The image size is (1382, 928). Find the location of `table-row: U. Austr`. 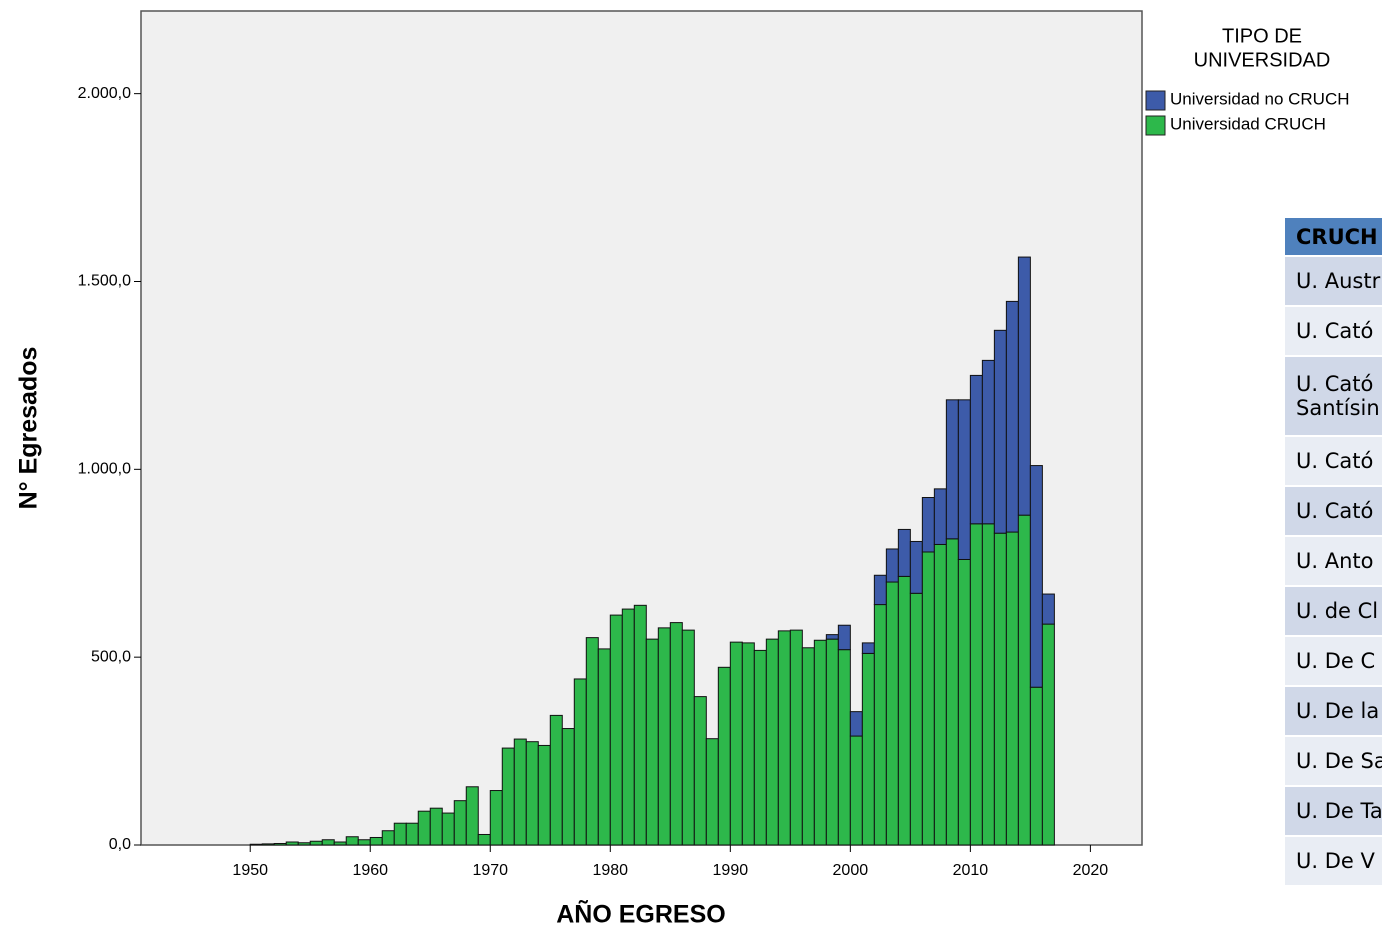

table-row: U. Austr is located at coordinates (1333, 282).